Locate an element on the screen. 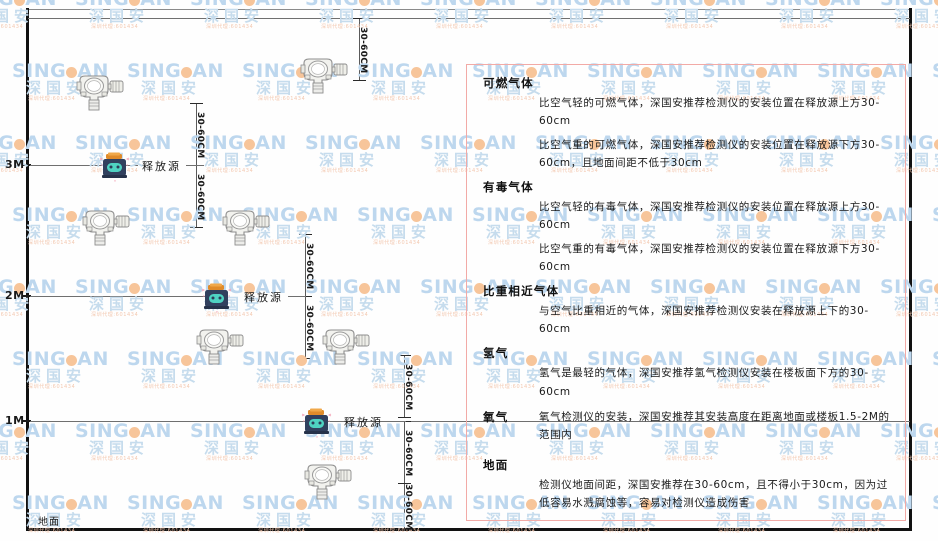 This screenshot has height=541, width=938. guidance-section: 氧气 氧气检测仪的安装，深国安推荐其安装高度在距离地面或楼板1.5-2M的范围内 is located at coordinates (687, 429).